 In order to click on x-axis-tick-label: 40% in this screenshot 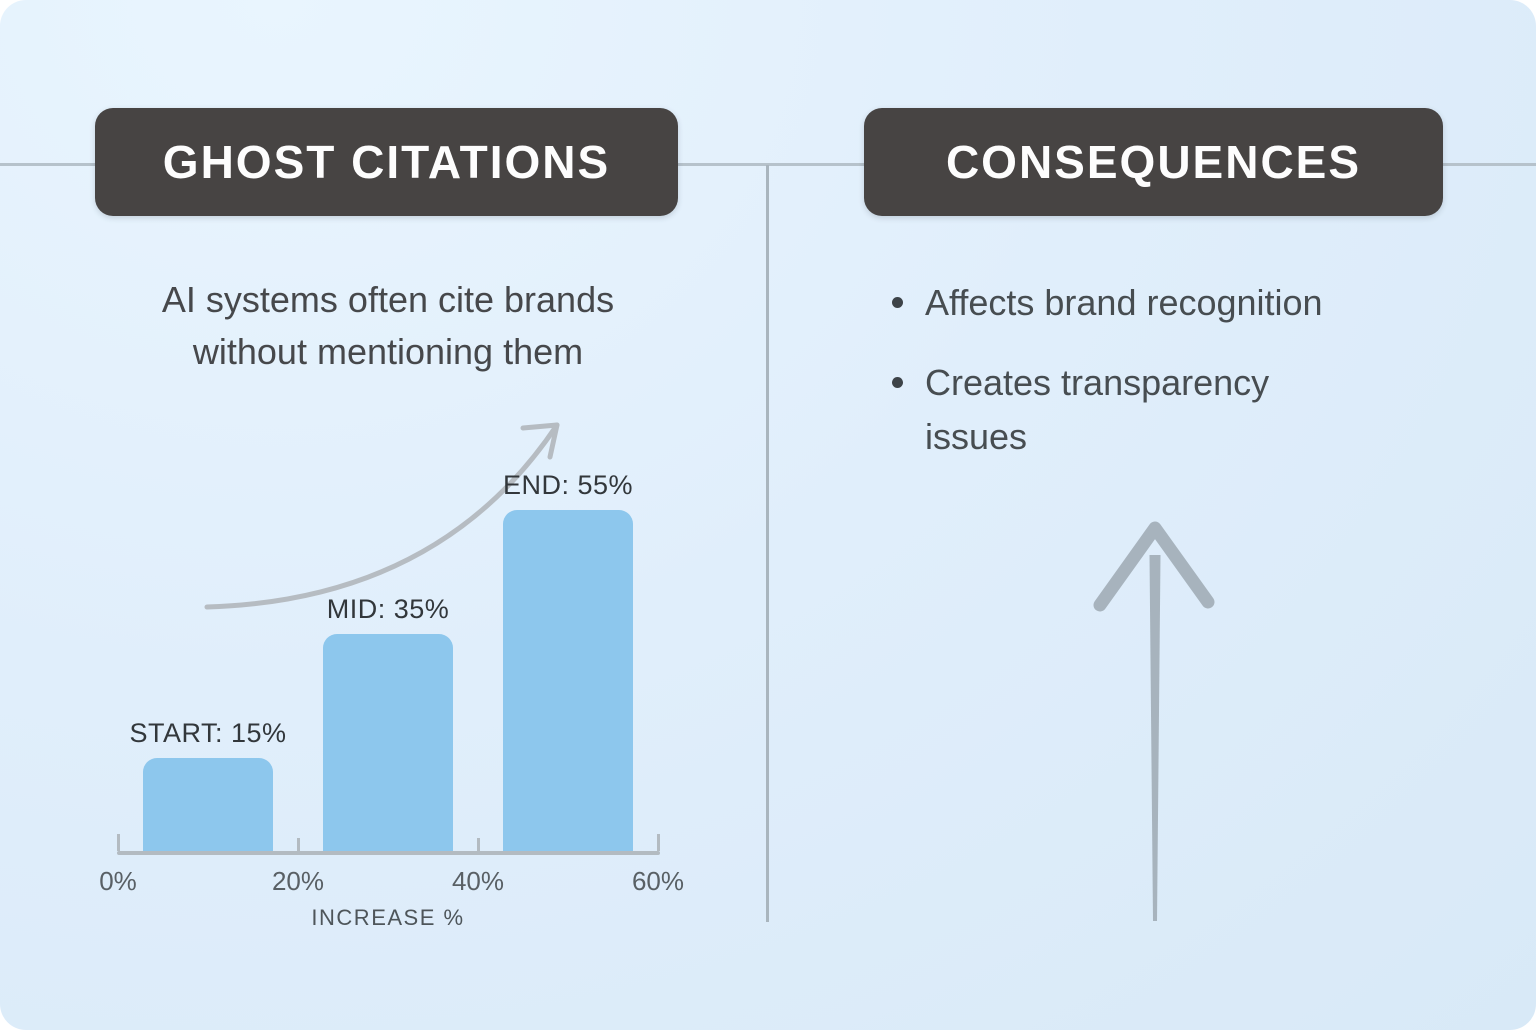, I will do `click(478, 881)`.